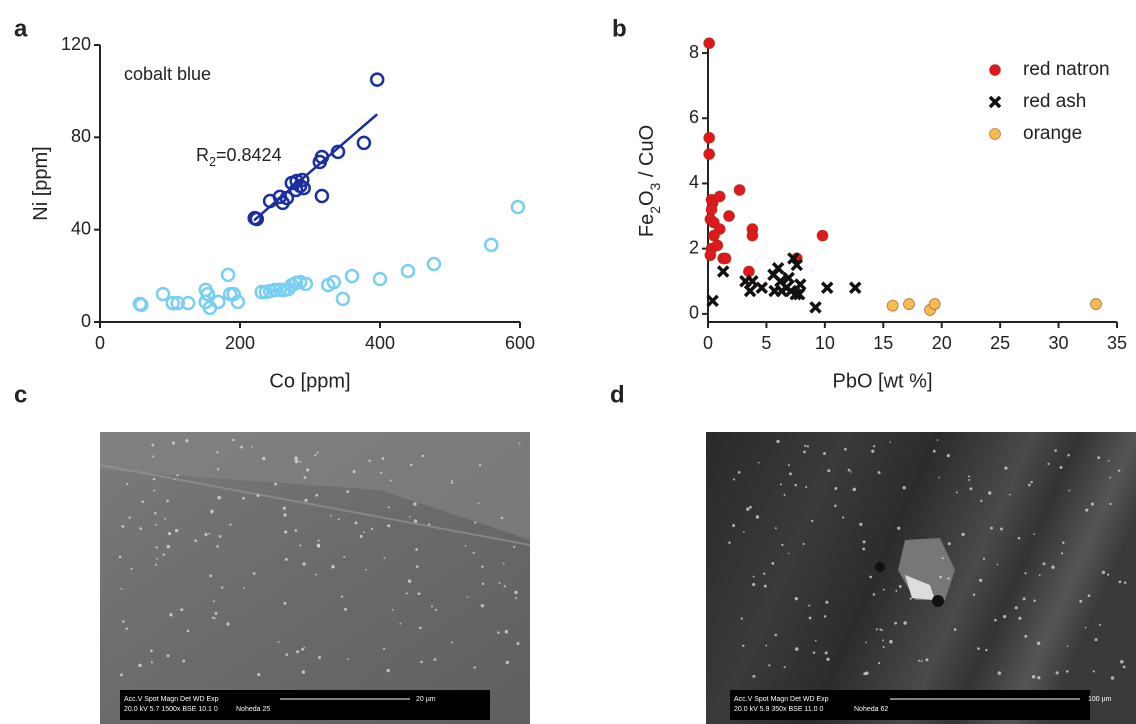 This screenshot has height=724, width=1136. What do you see at coordinates (21, 28) in the screenshot?
I see `panel-label: a` at bounding box center [21, 28].